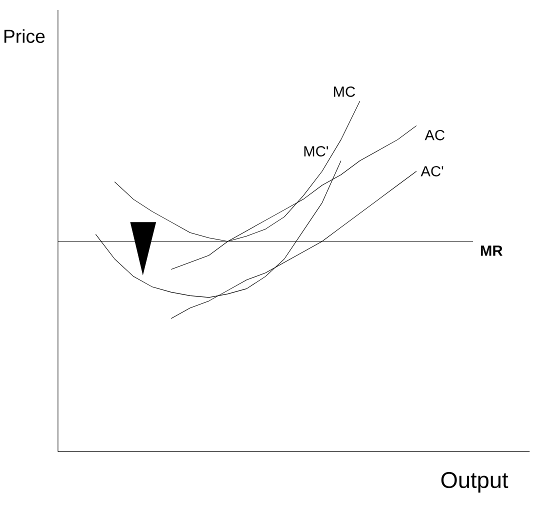 This screenshot has height=509, width=533. What do you see at coordinates (432, 171) in the screenshot?
I see `series-label: AC'` at bounding box center [432, 171].